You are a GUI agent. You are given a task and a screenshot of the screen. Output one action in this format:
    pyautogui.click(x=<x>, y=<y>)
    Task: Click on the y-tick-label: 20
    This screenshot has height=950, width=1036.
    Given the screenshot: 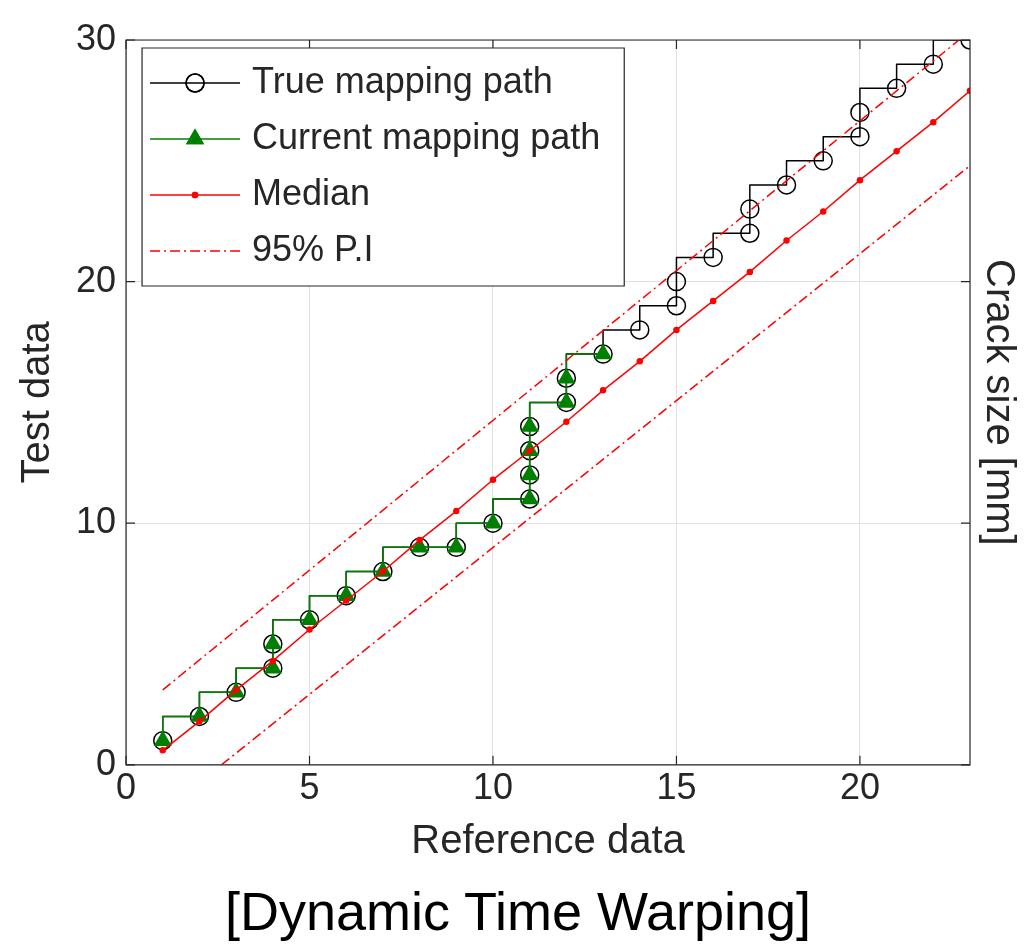 What is the action you would take?
    pyautogui.click(x=96, y=279)
    